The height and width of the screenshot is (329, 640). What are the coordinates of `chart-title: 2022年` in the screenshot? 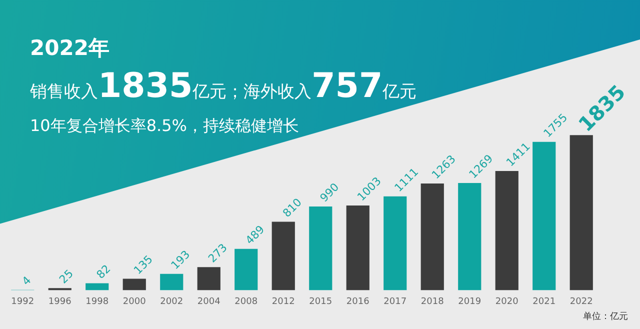 It's located at (70, 48).